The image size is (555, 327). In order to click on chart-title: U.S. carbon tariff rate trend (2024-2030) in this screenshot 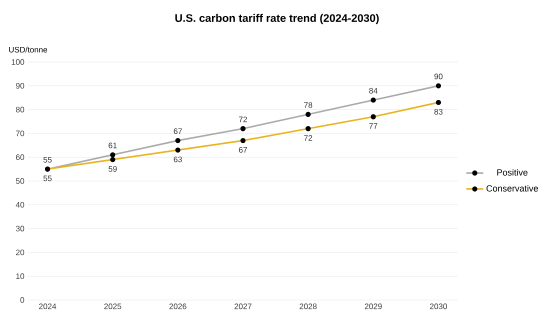, I will do `click(277, 19)`.